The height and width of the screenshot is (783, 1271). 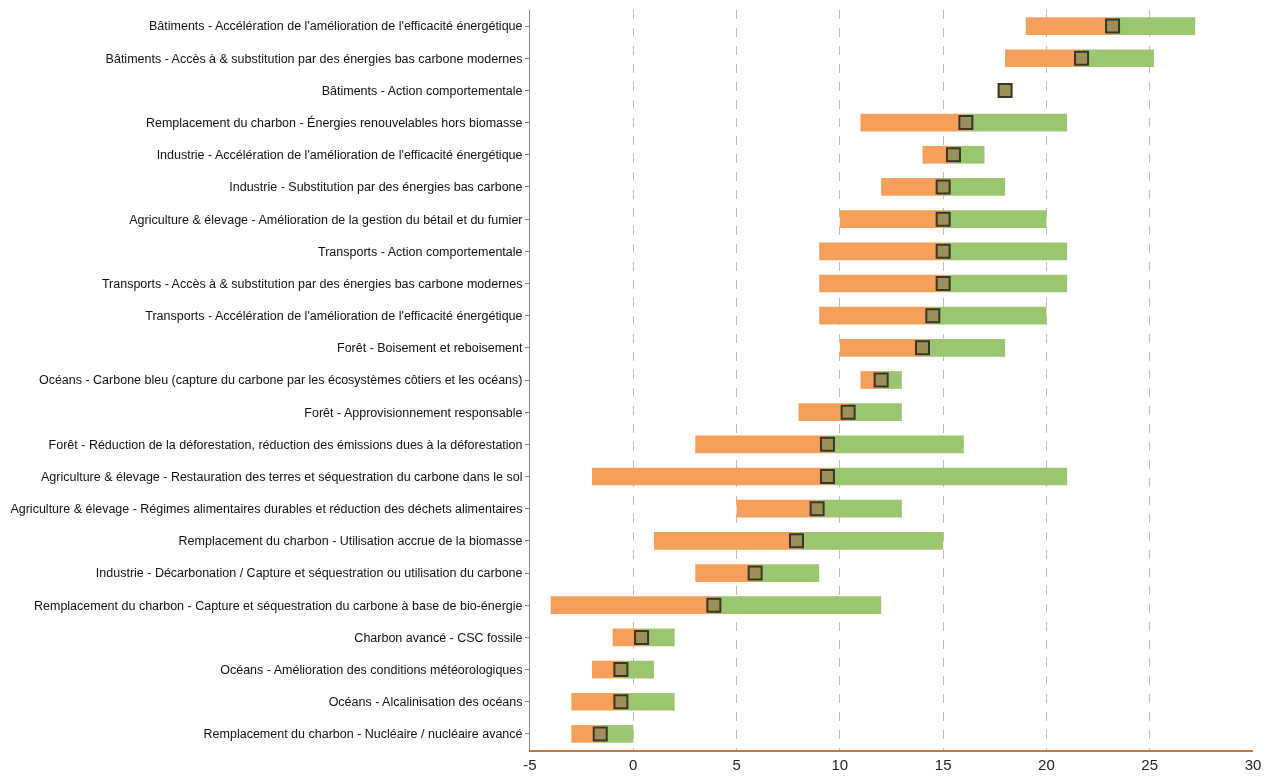 What do you see at coordinates (312, 283) in the screenshot?
I see `y-tick-label: Transports - Accès à & substitution par des énergies bas carbone modernes` at bounding box center [312, 283].